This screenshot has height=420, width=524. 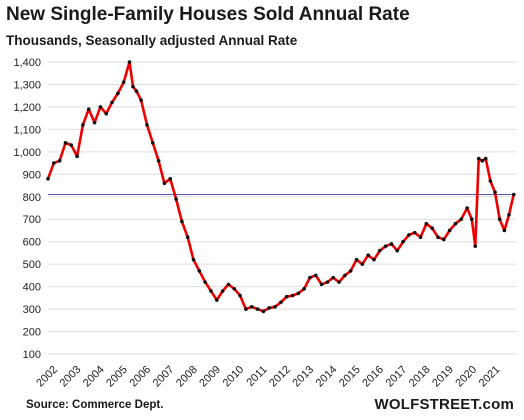 What do you see at coordinates (373, 377) in the screenshot?
I see `x-tick-label: 2016` at bounding box center [373, 377].